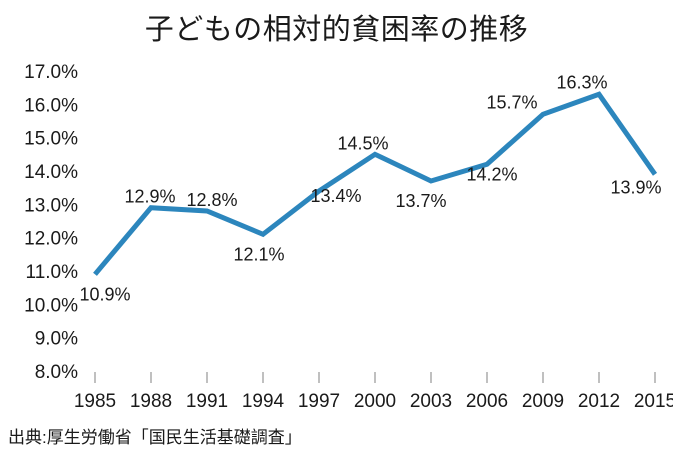 The width and height of the screenshot is (673, 449). Describe the element at coordinates (263, 401) in the screenshot. I see `x-axis-tick-label: 1994` at that location.